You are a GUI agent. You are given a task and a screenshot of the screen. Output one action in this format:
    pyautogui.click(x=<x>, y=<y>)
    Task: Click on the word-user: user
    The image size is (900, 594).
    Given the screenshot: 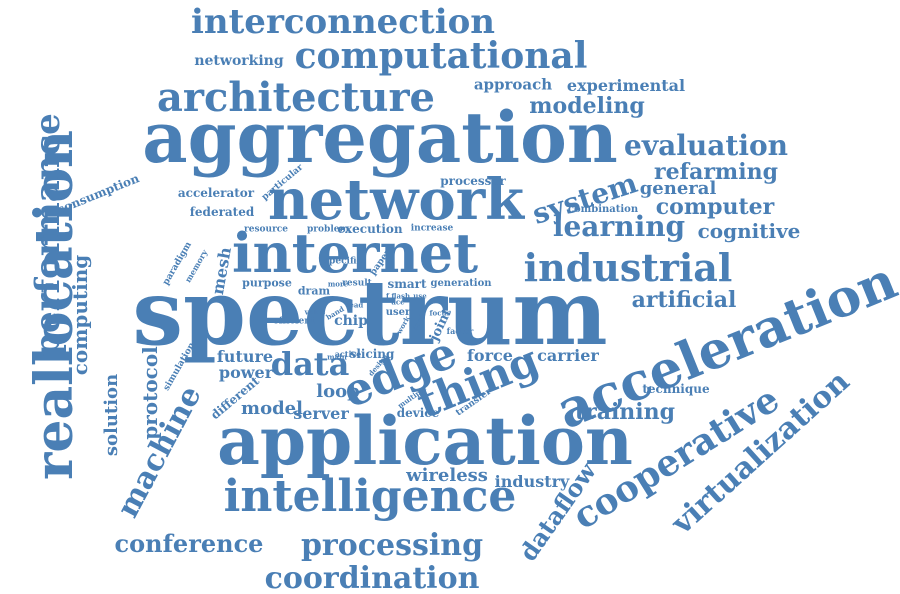 What is the action you would take?
    pyautogui.click(x=398, y=312)
    